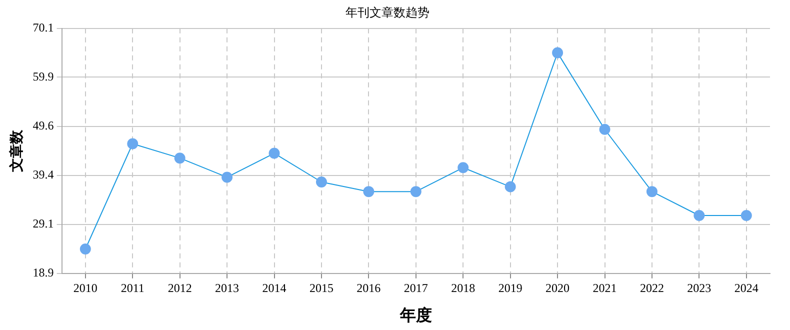 This screenshot has width=790, height=330. Describe the element at coordinates (43, 273) in the screenshot. I see `y-tick-label: 18.9` at that location.